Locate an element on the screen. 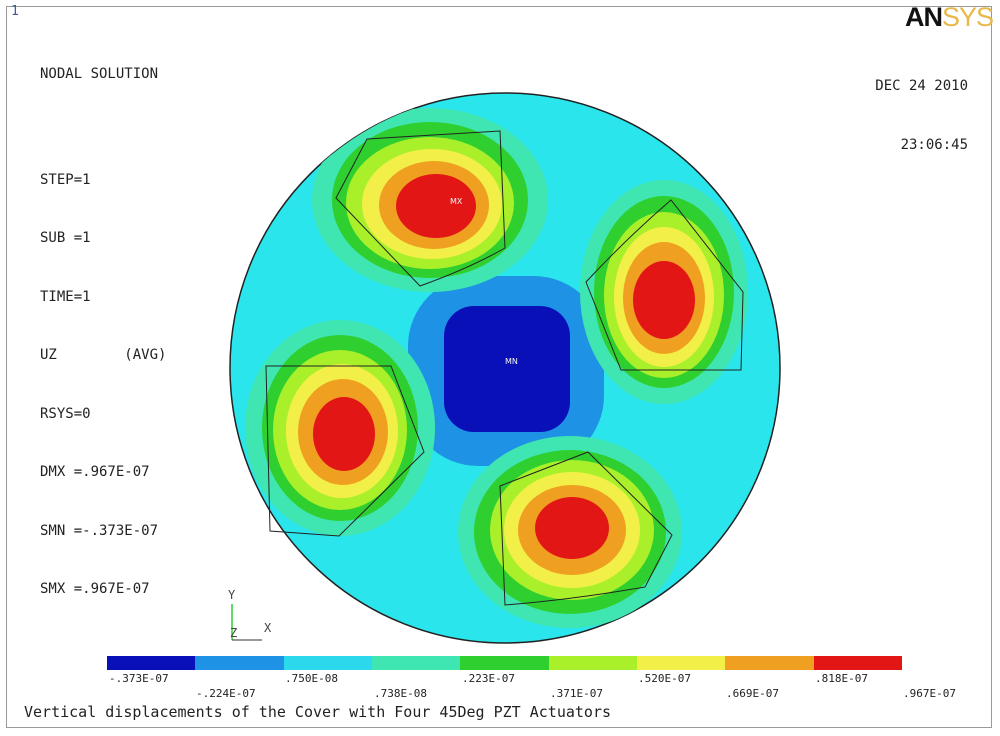  axis-z-label: Z is located at coordinates (234, 633).